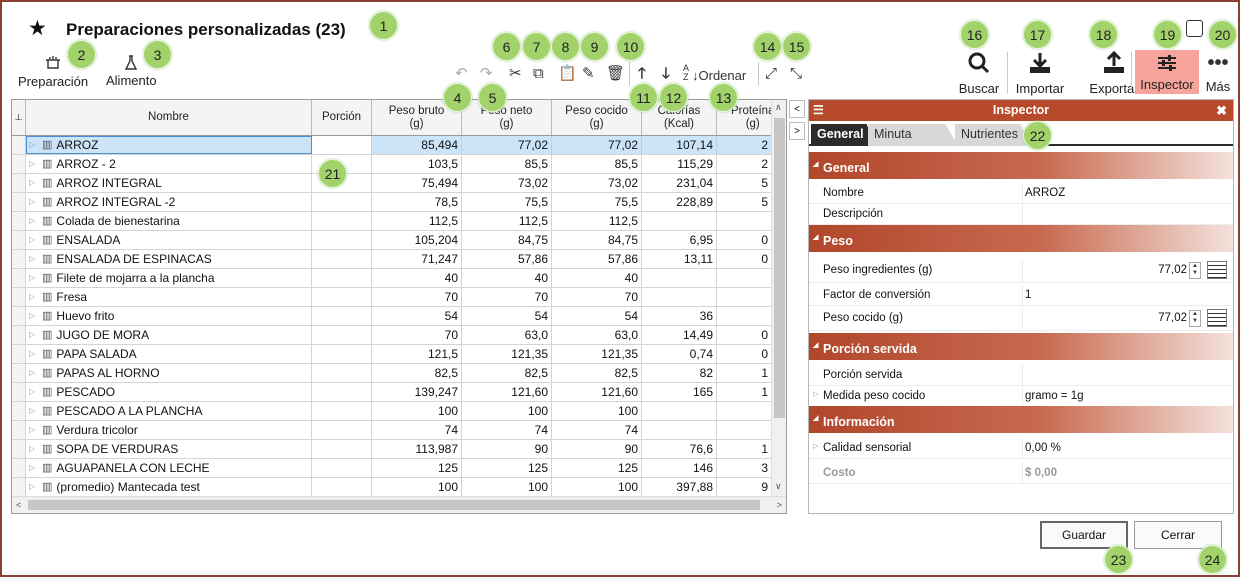 This screenshot has height=577, width=1240. I want to click on table-row: ▷ ▥ JUGO DE MORA 70 63,0 63,0 14,49 0, so click(392, 335).